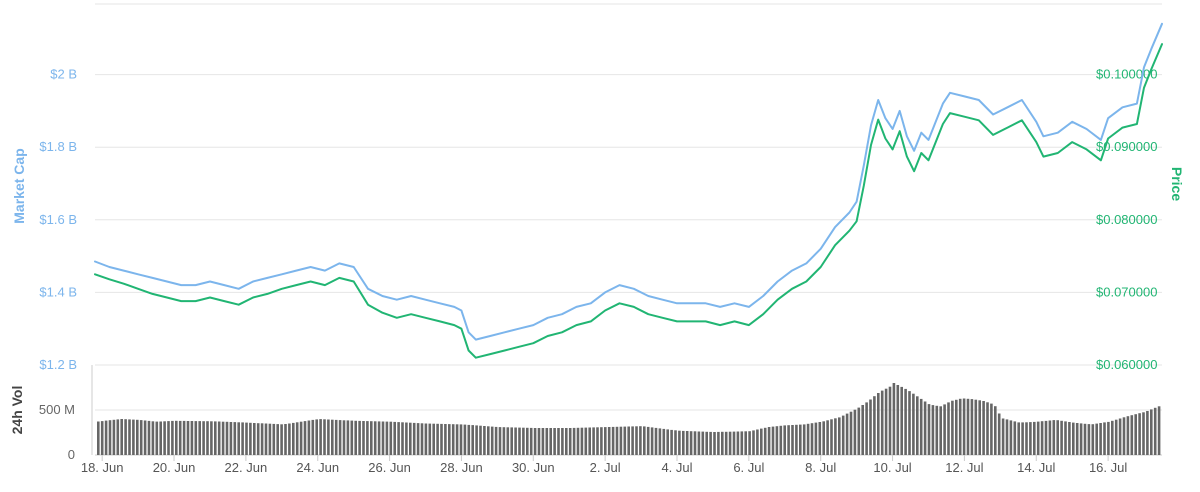 This screenshot has height=492, width=1200. I want to click on x-tick-label: 26. Jun, so click(389, 467).